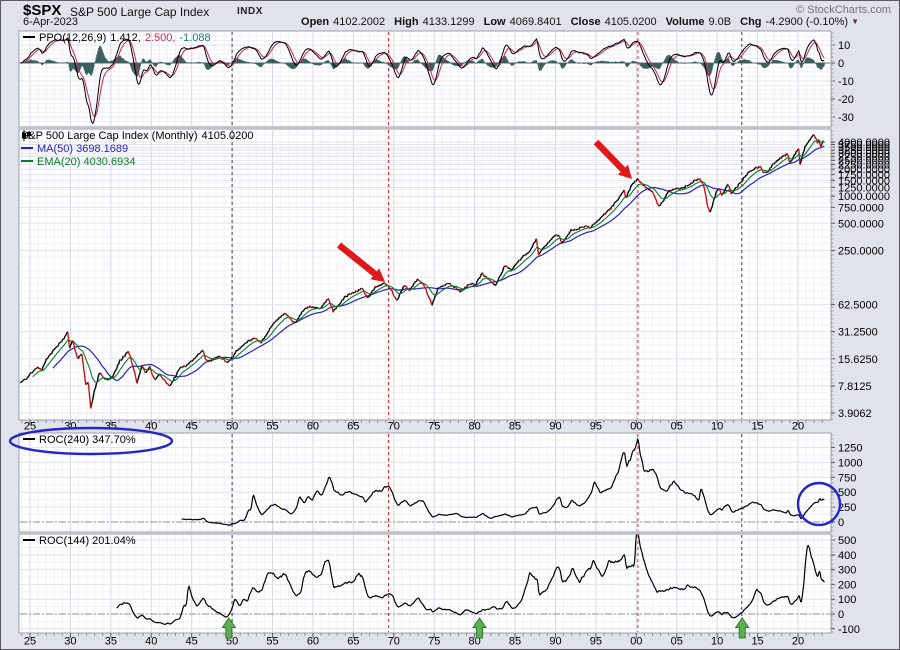  What do you see at coordinates (861, 251) in the screenshot?
I see `svg-text: 250.0000` at bounding box center [861, 251].